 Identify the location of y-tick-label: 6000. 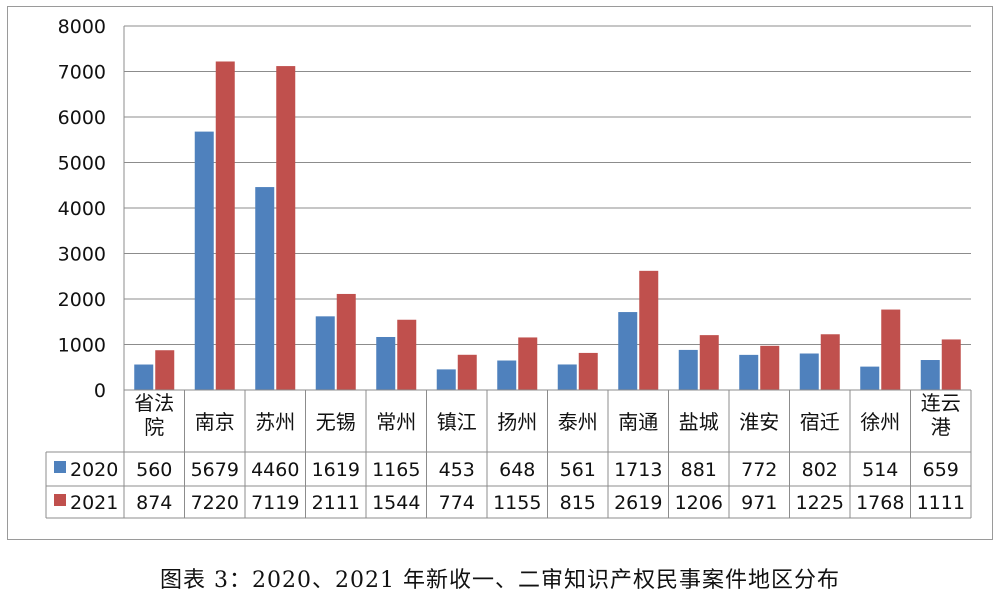
(82, 118).